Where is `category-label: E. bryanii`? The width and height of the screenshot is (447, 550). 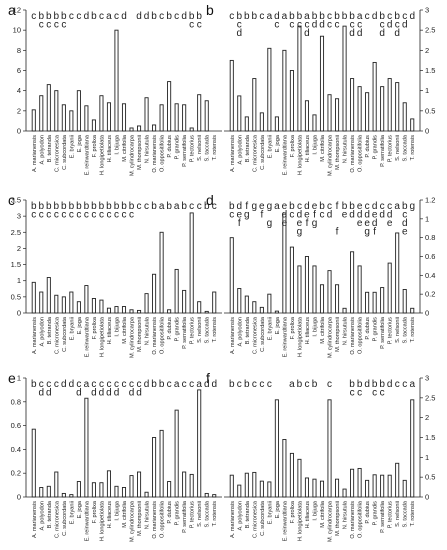
category-label: E. bryanii is located at coordinates (72, 328).